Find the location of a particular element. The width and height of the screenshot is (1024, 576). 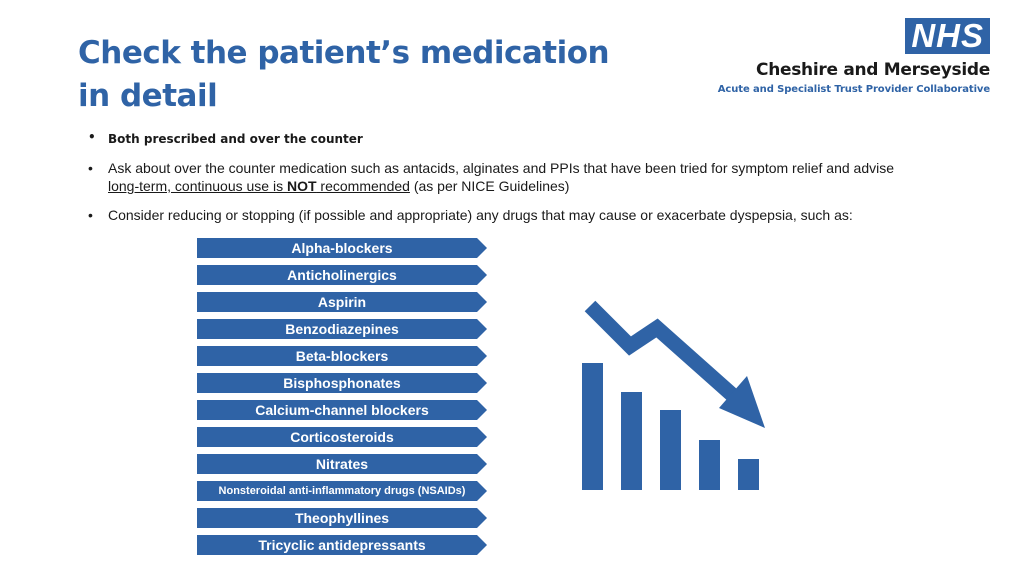

drug-item-theophyllines: Theophyllines is located at coordinates (342, 518).